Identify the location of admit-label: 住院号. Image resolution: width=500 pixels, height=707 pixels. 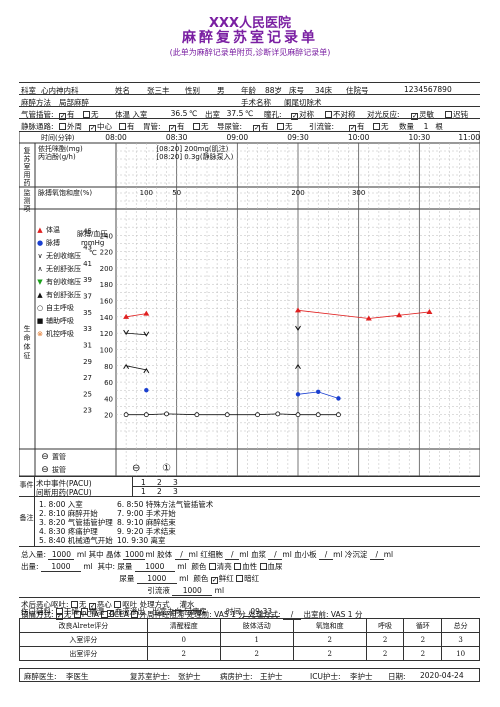
(357, 90).